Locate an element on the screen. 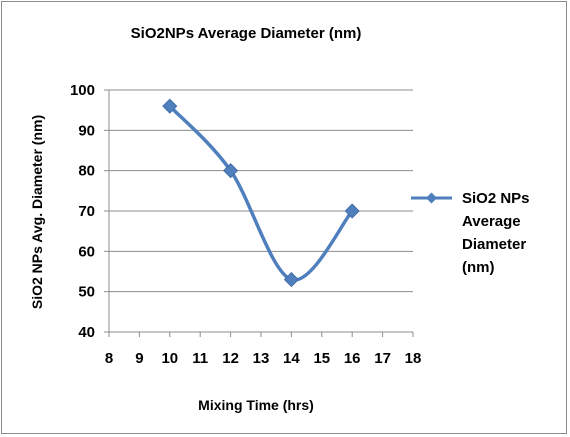 The width and height of the screenshot is (570, 437). legend: SiO2 NPs Average Diameter (nm) is located at coordinates (470, 233).